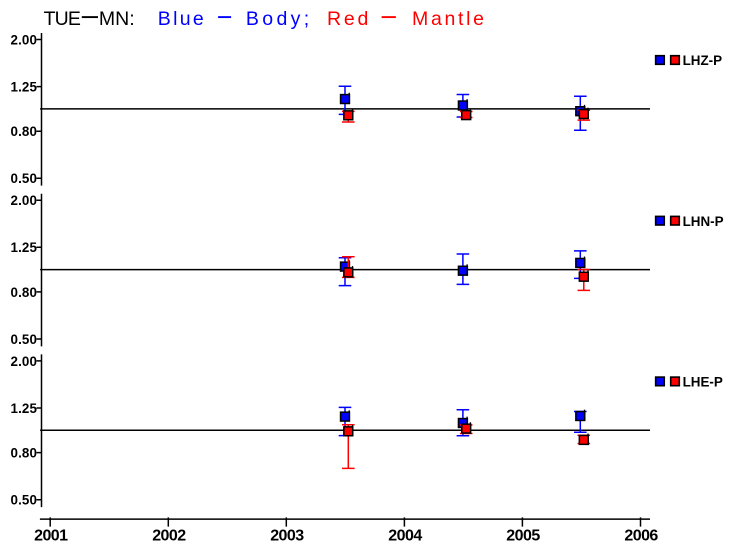 This screenshot has height=551, width=733. What do you see at coordinates (117, 19) in the screenshot?
I see `svg-text: MN:` at bounding box center [117, 19].